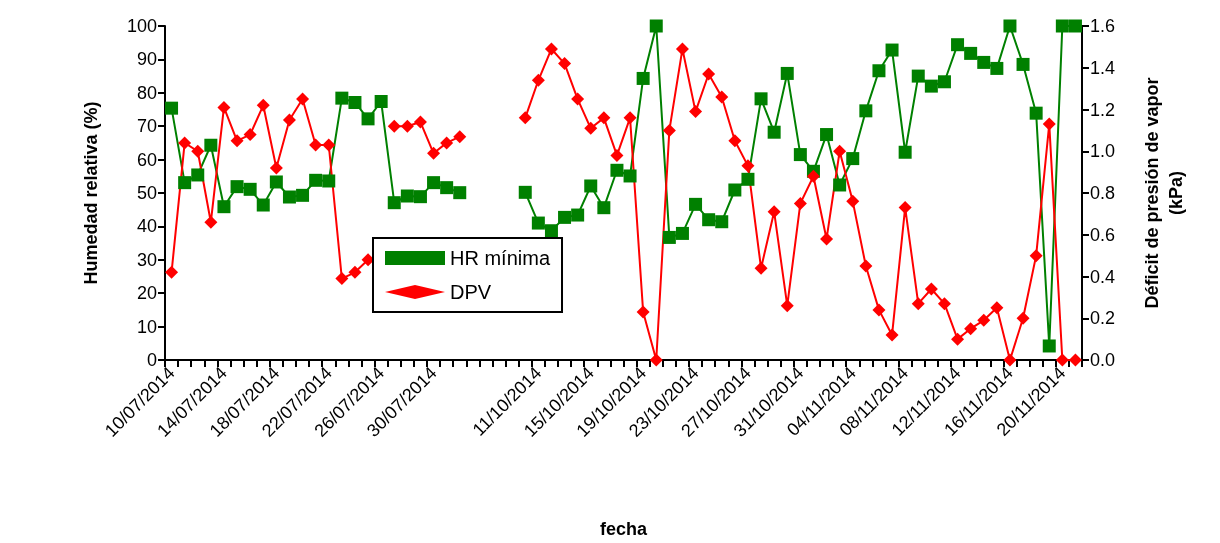 This screenshot has width=1220, height=543. What do you see at coordinates (146, 326) in the screenshot?
I see `y-tick-label: 10` at bounding box center [146, 326].